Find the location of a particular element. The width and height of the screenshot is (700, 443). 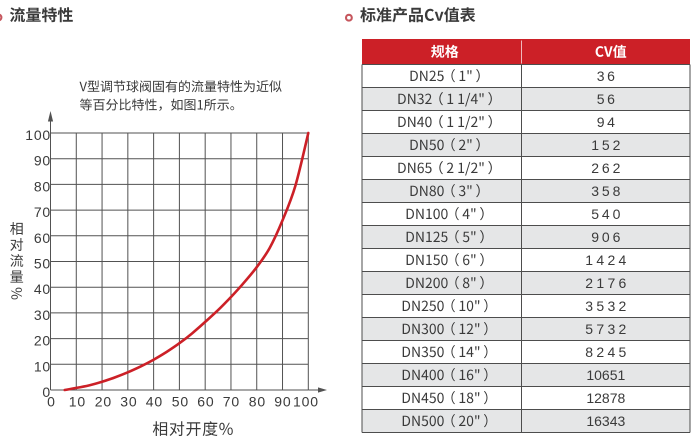

svg-text: 16343 is located at coordinates (605, 421).